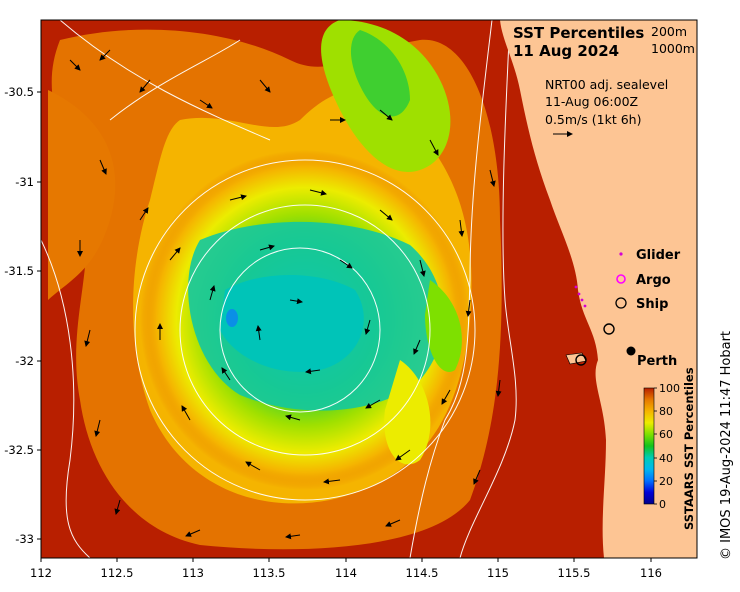  Describe the element at coordinates (24, 361) in the screenshot. I see `y-tick-label: -32` at that location.